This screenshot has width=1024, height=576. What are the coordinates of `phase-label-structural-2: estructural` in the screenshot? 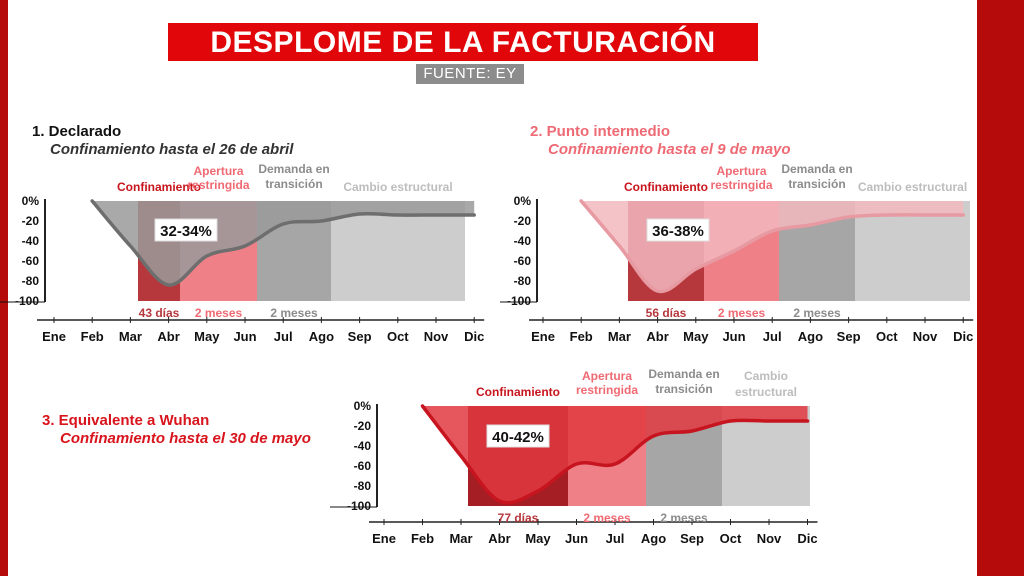 It's located at (766, 392).